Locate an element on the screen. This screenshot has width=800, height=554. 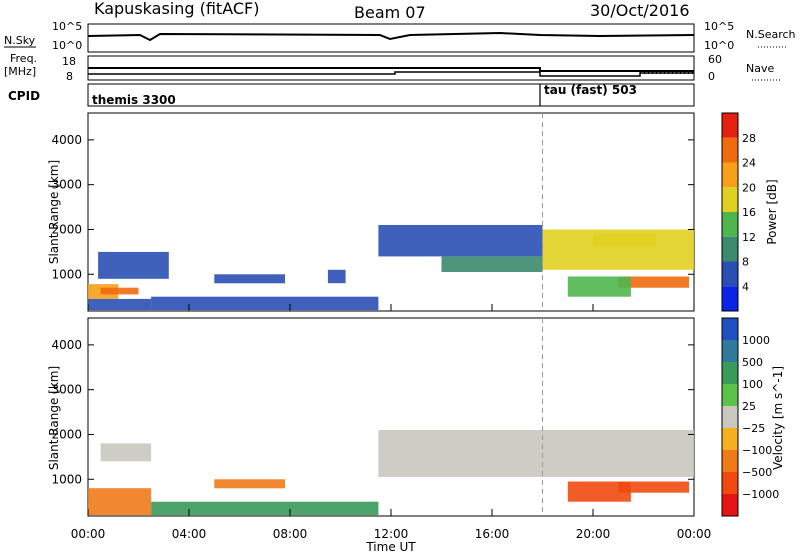
nave-label: Nave is located at coordinates (760, 68).